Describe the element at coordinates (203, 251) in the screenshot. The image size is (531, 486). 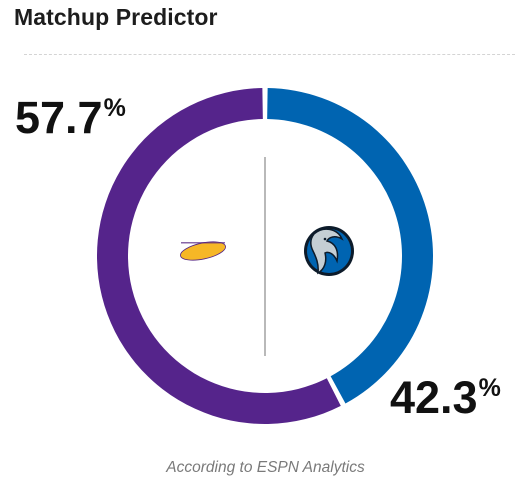
I see `lakers-logo-icon` at that location.